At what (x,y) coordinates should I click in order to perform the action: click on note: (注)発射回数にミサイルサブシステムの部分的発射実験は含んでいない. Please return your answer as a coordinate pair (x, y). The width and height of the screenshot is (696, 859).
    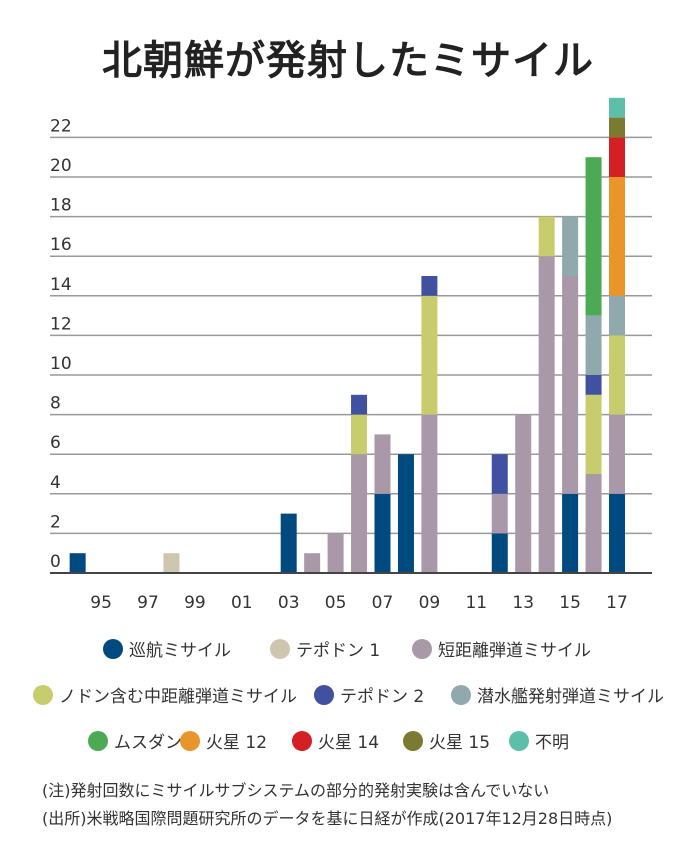
    Looking at the image, I should click on (296, 790).